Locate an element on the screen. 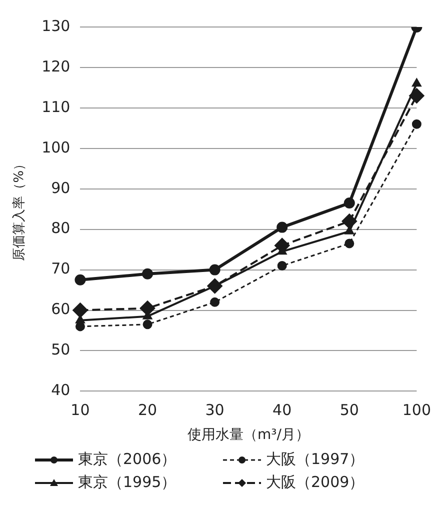  legend-label: 東京（1995） is located at coordinates (127, 482).